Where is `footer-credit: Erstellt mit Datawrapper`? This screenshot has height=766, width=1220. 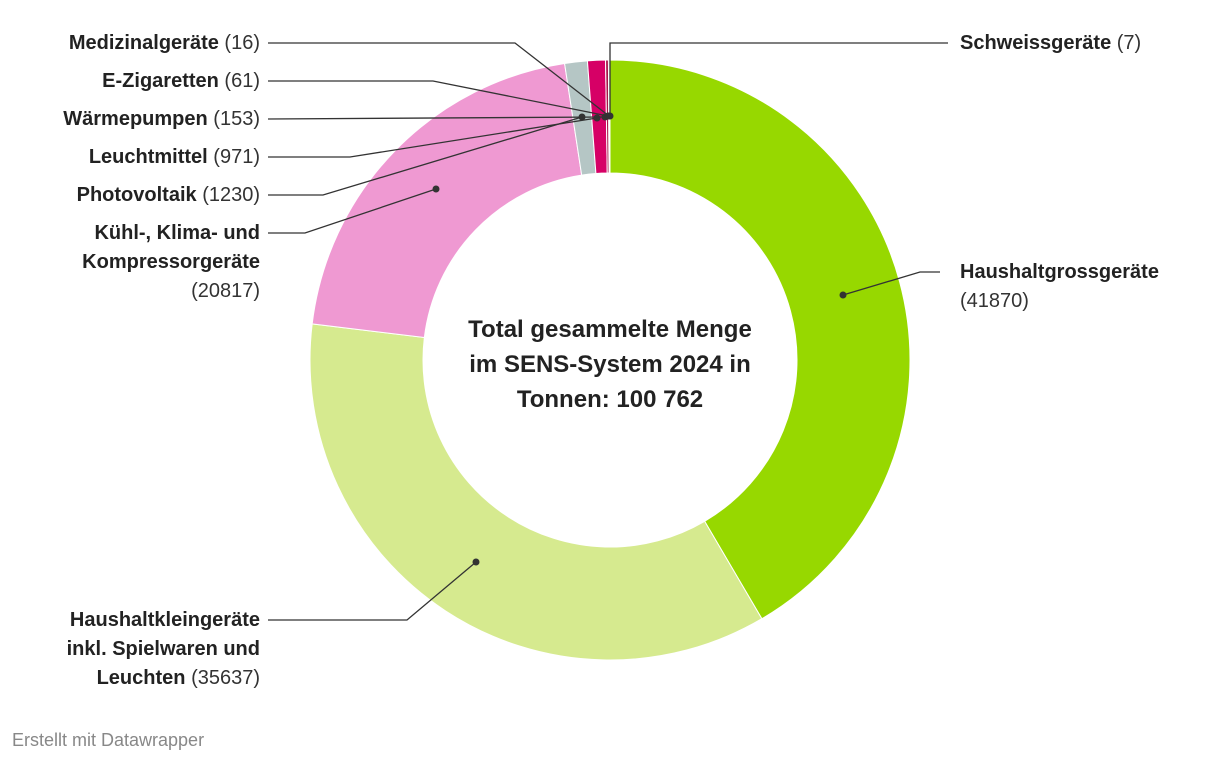 footer-credit: Erstellt mit Datawrapper is located at coordinates (108, 740).